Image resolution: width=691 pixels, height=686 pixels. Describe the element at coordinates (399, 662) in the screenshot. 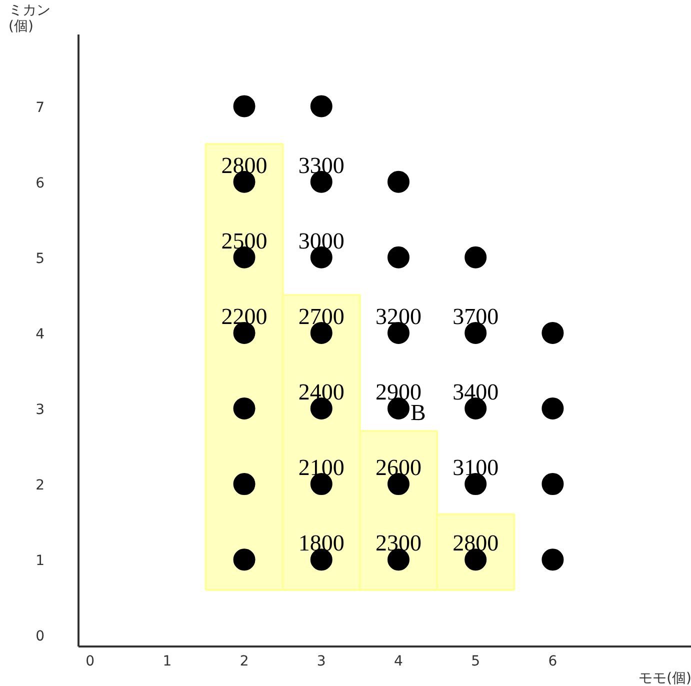

I see `x-tick-label: 4` at that location.